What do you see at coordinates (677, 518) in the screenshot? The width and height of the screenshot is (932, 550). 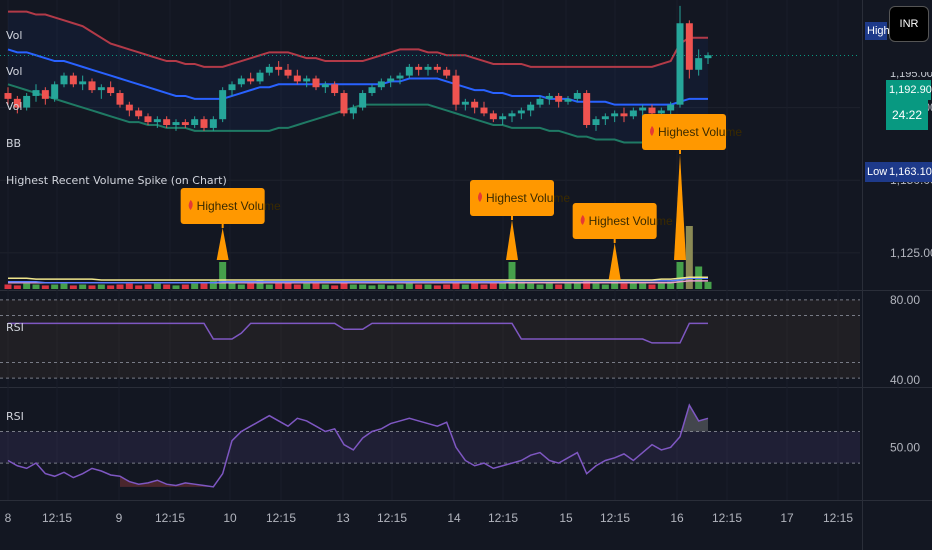 I see `x-tick-label: 16` at bounding box center [677, 518].